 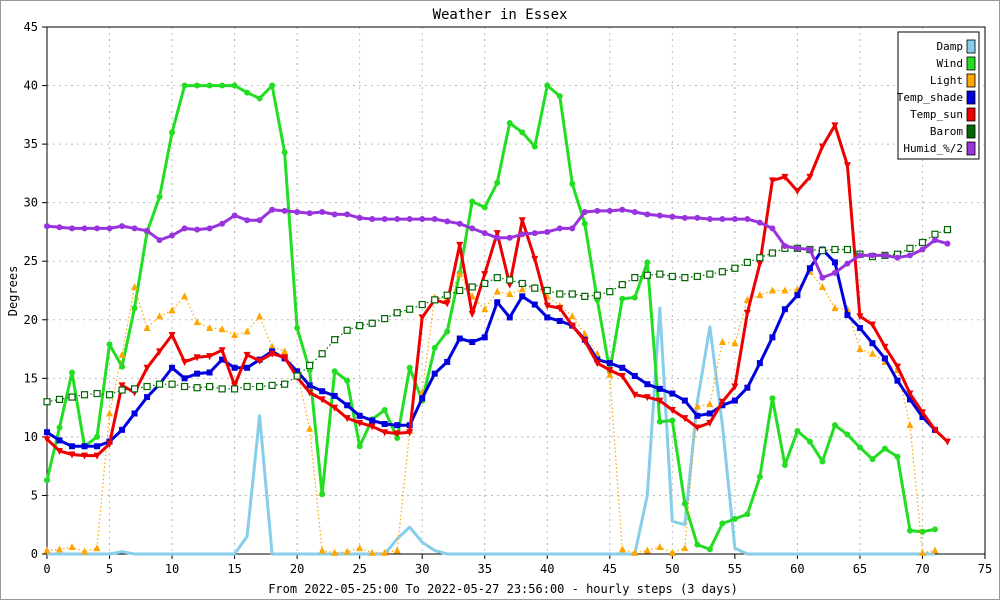 I want to click on x-tick-label: 20, so click(x=297, y=569).